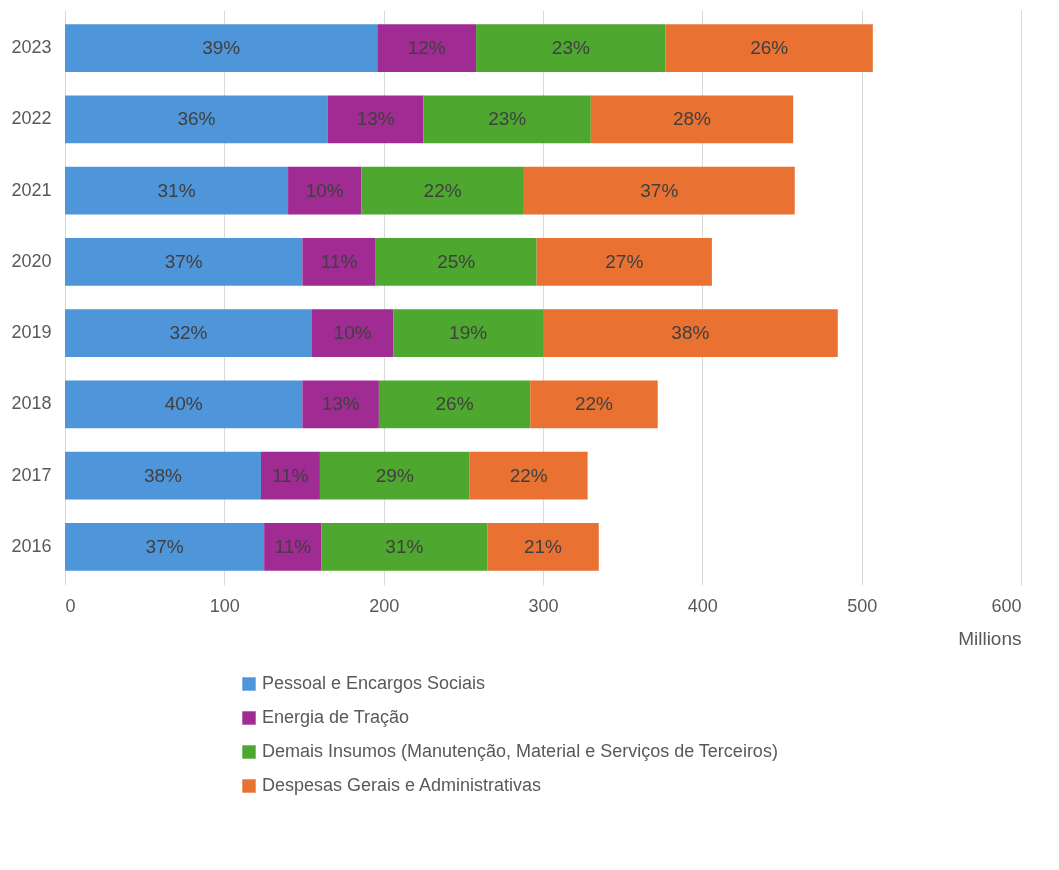 The width and height of the screenshot is (1059, 870). Describe the element at coordinates (624, 261) in the screenshot. I see `annotation: 27%` at that location.